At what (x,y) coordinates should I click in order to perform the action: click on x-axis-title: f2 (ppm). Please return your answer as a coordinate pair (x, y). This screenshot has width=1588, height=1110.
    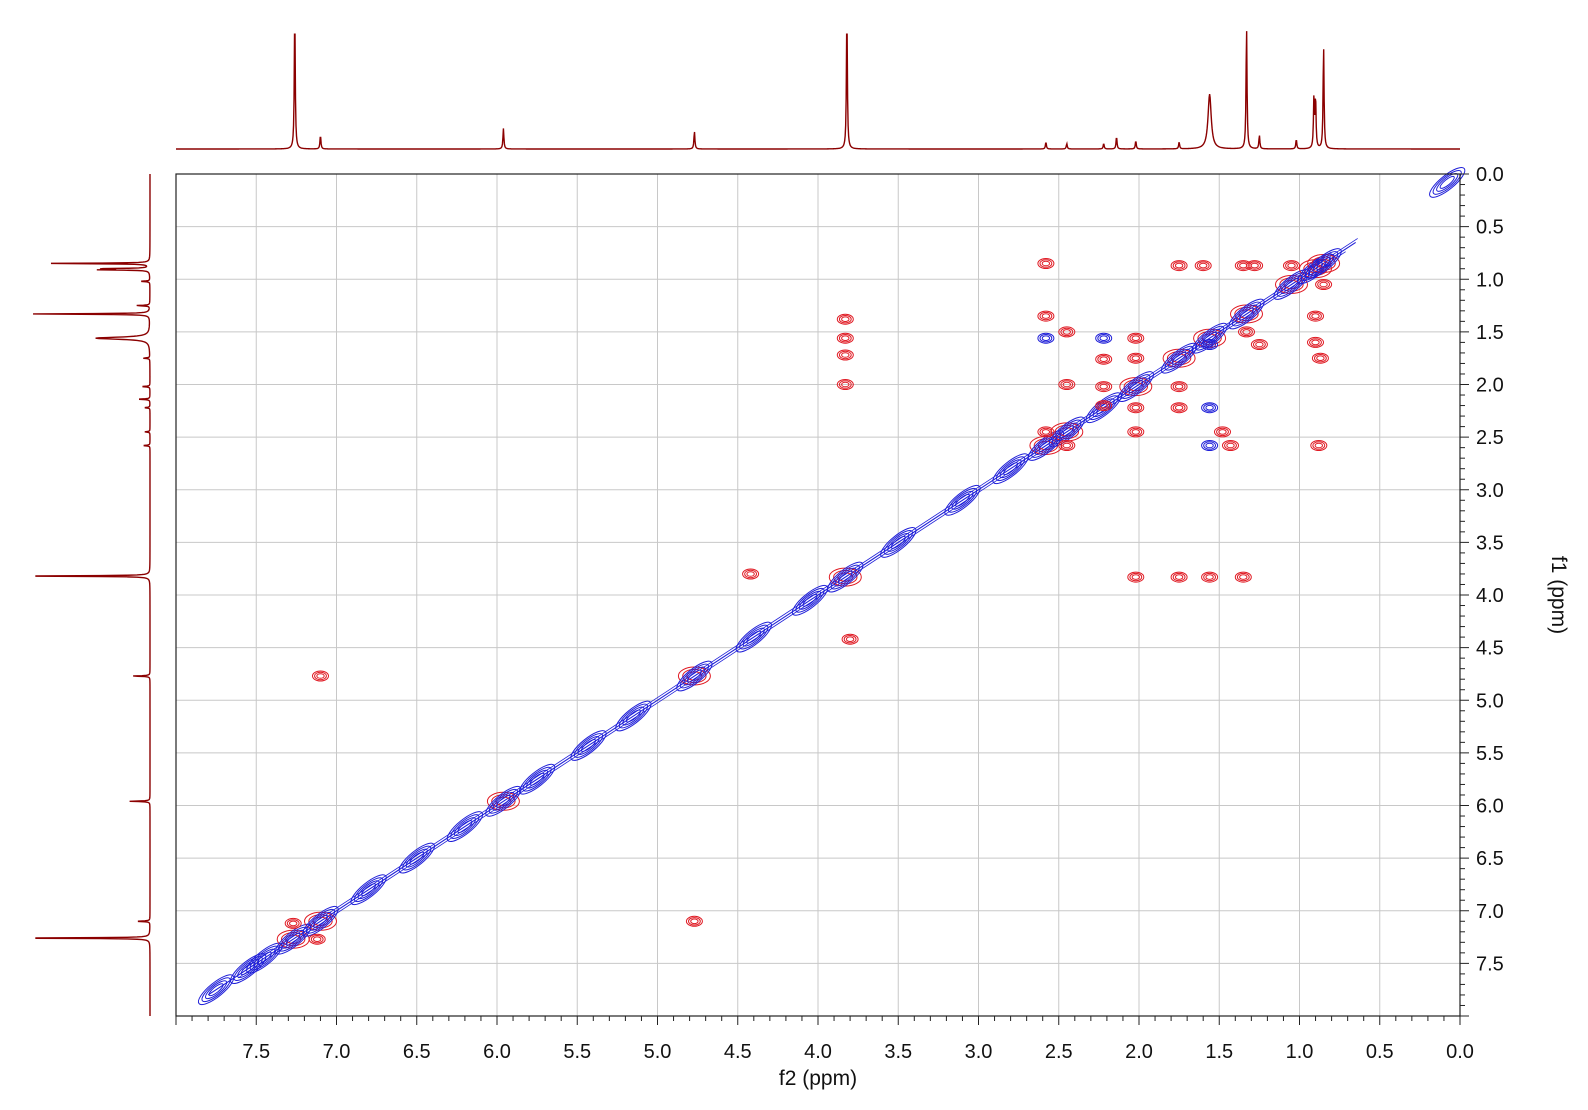
    Looking at the image, I should click on (818, 1078).